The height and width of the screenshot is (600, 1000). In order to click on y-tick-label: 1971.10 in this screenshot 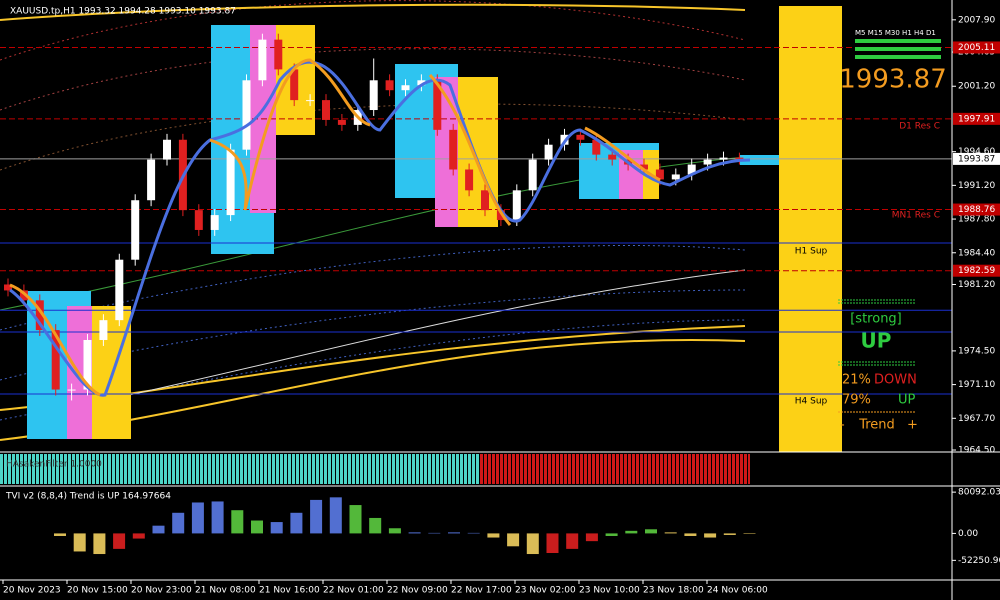, I will do `click(976, 385)`.